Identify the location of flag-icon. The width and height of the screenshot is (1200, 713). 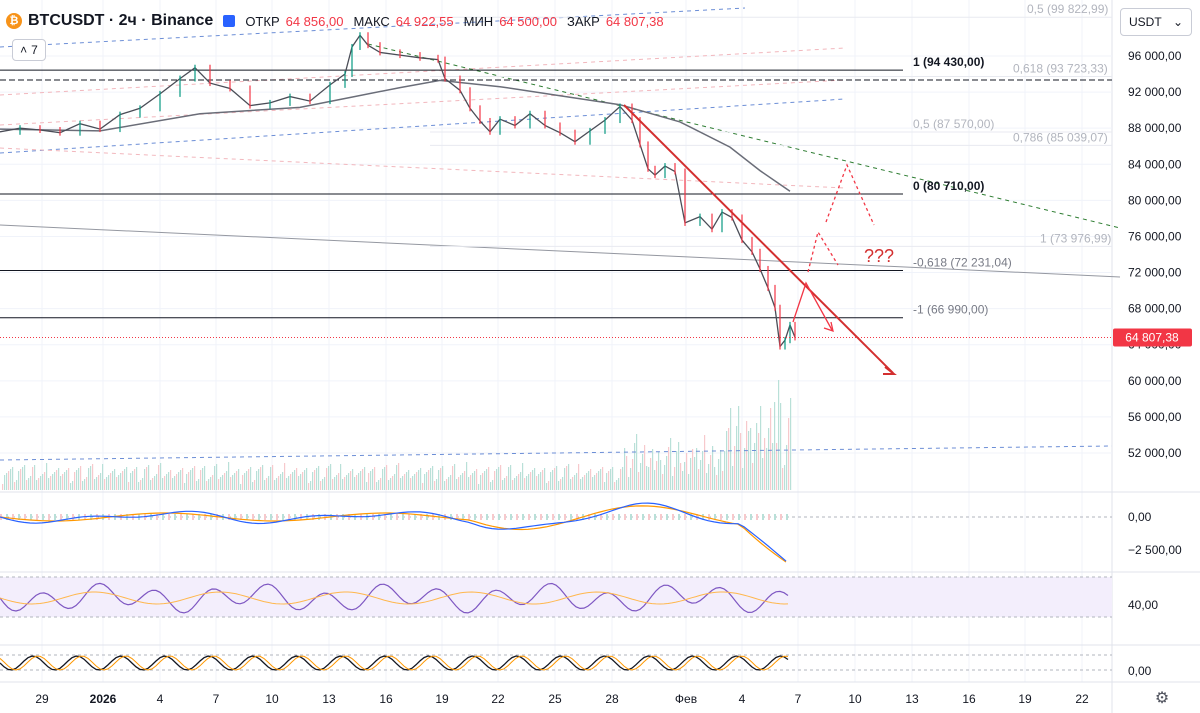
(229, 21).